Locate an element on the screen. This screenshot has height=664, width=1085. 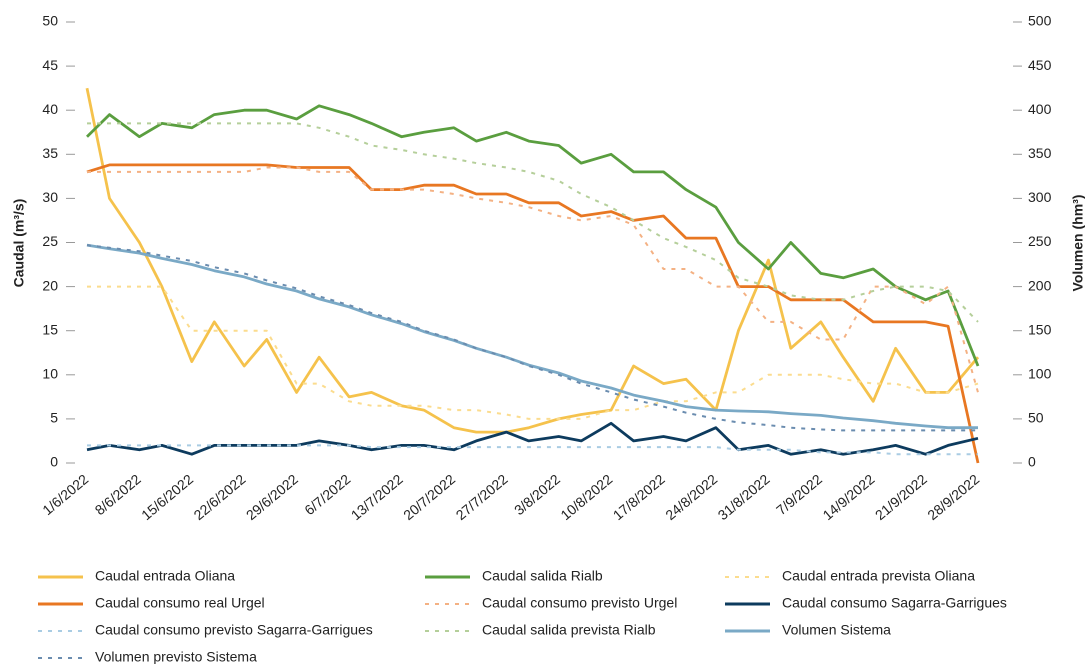
legend-label: Volumen previsto Sistema is located at coordinates (176, 656).